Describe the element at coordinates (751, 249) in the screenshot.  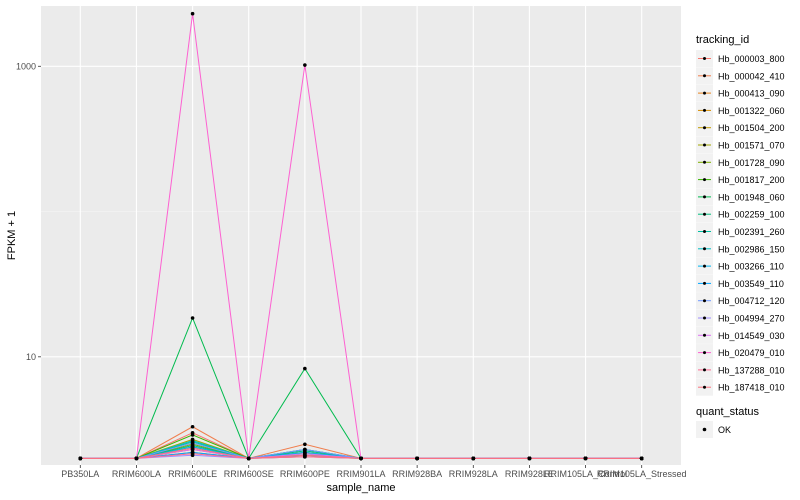
I see `legend-label: Hb_002986_150` at that location.